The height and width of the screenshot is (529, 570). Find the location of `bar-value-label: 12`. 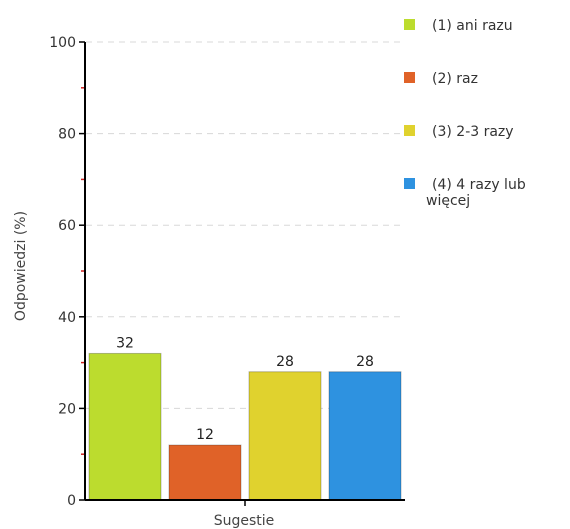

bar-value-label: 12 is located at coordinates (205, 435).